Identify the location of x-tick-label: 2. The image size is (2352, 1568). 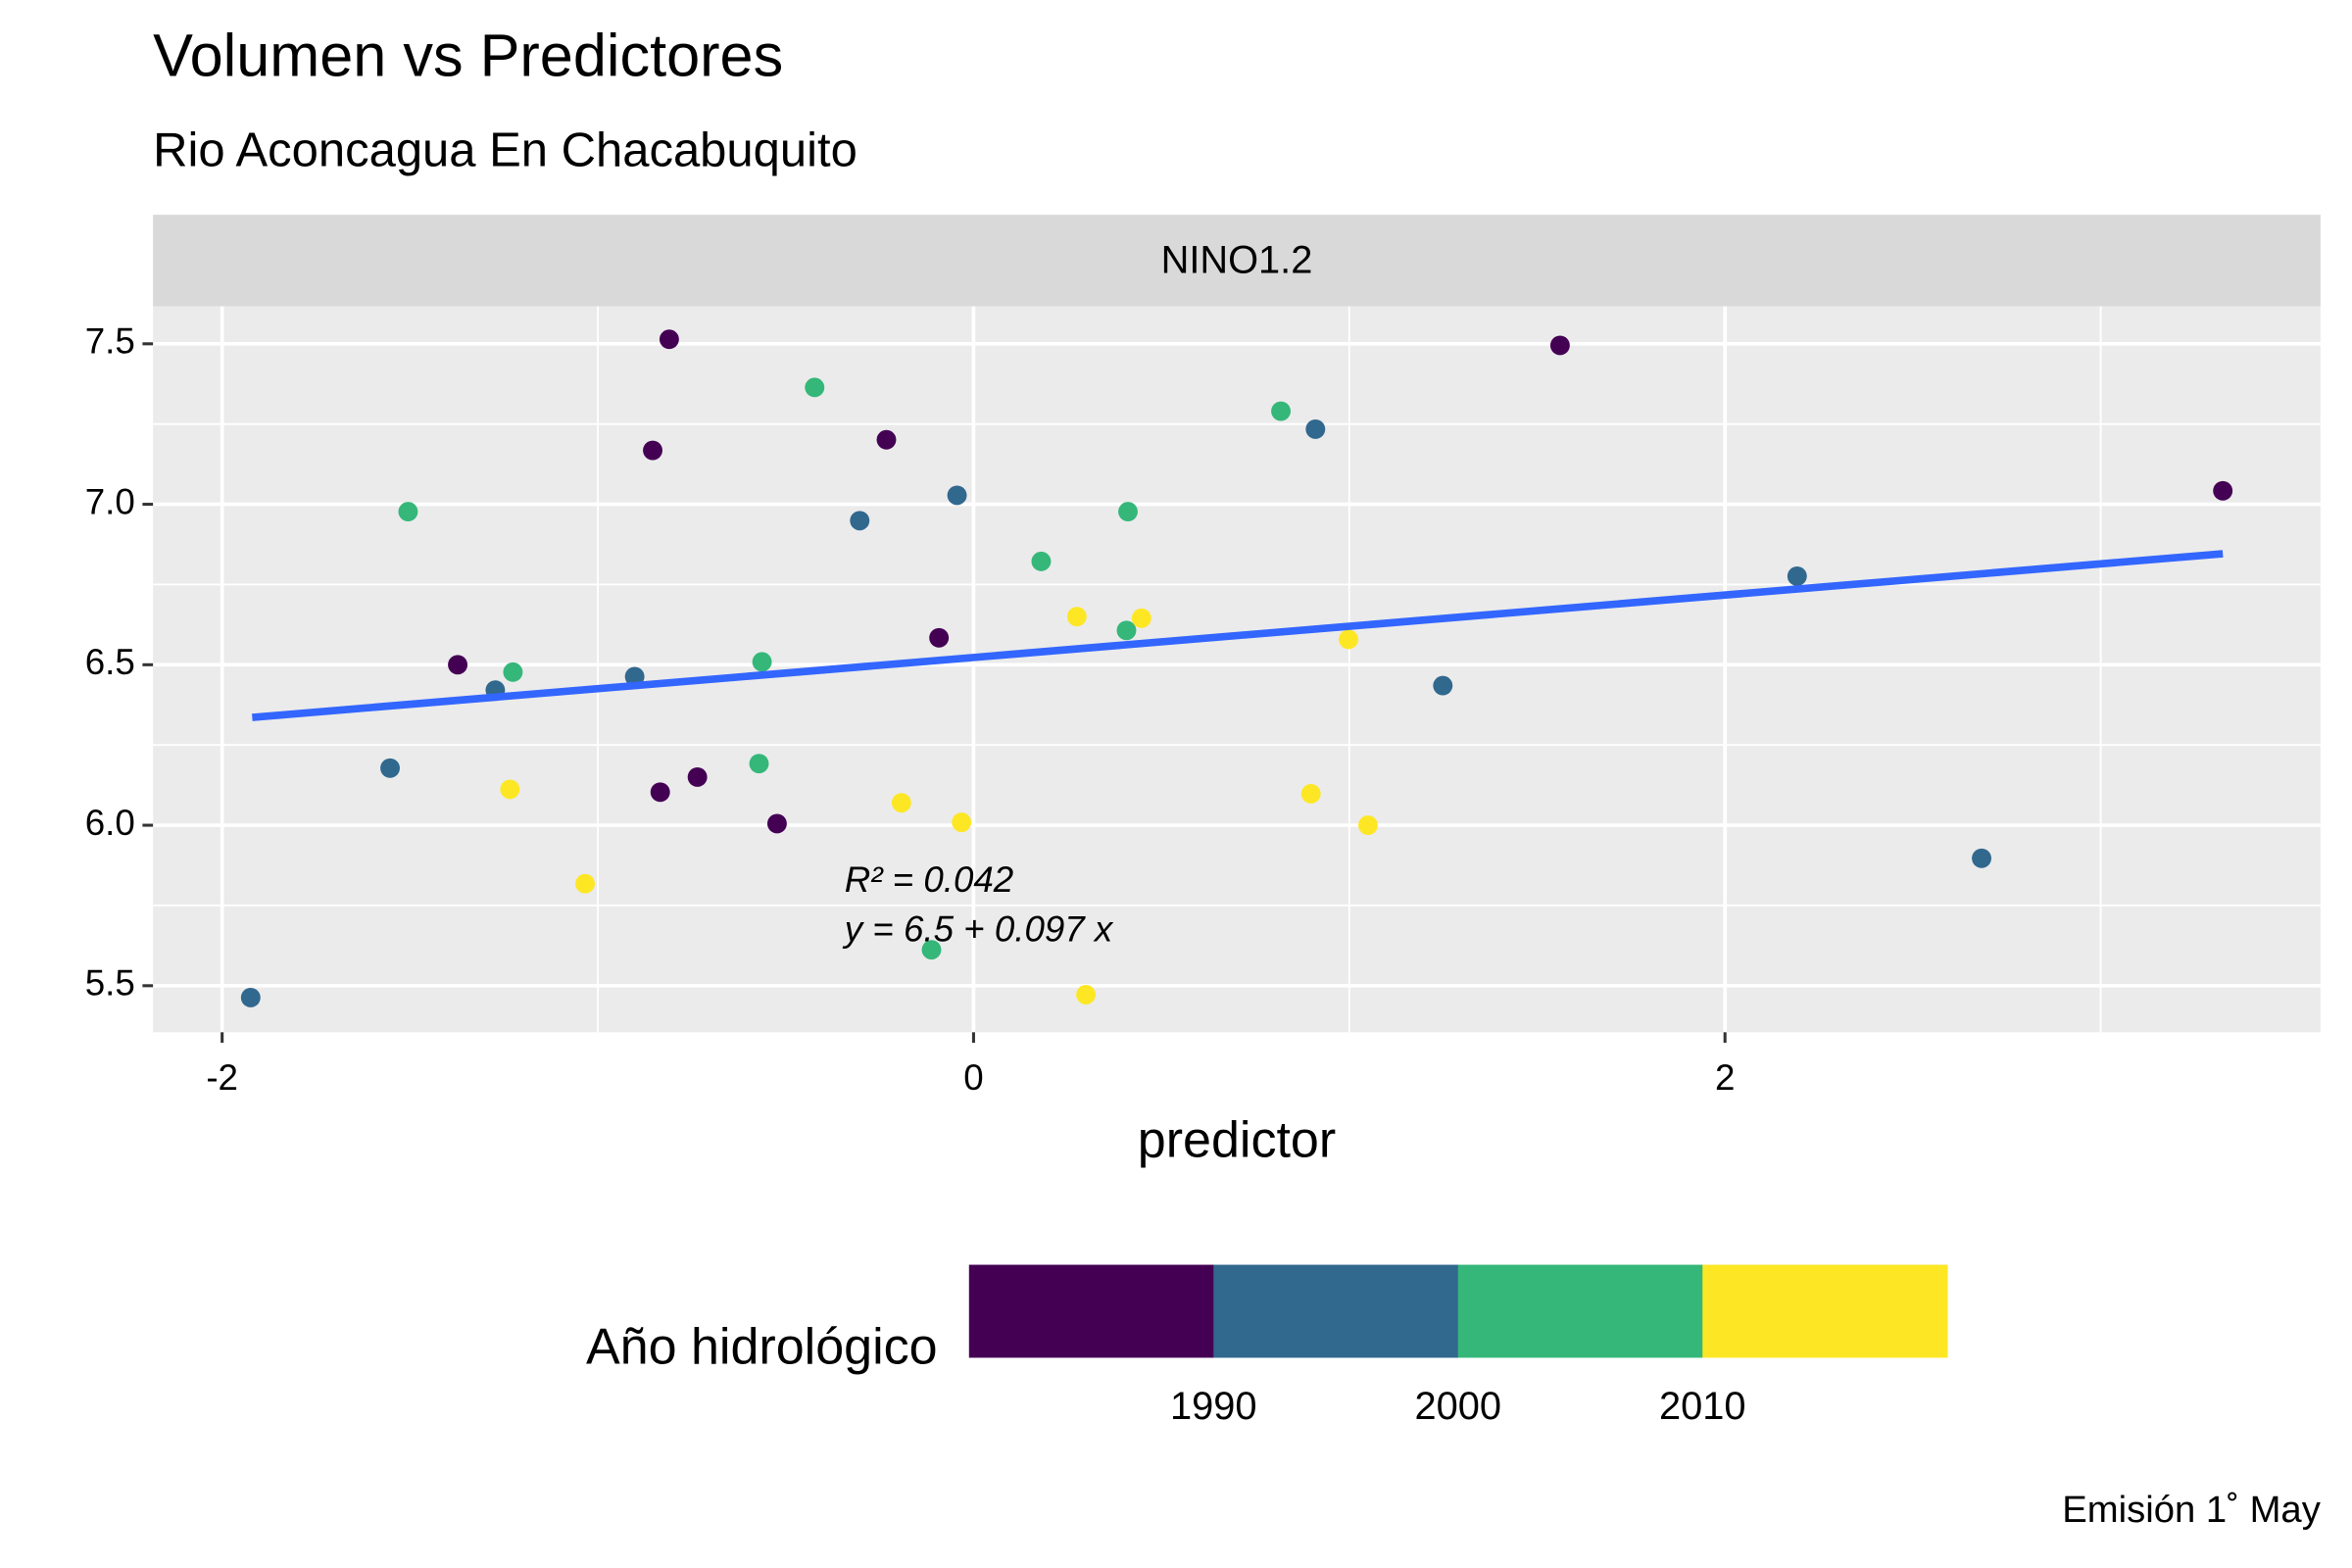
(1725, 1077).